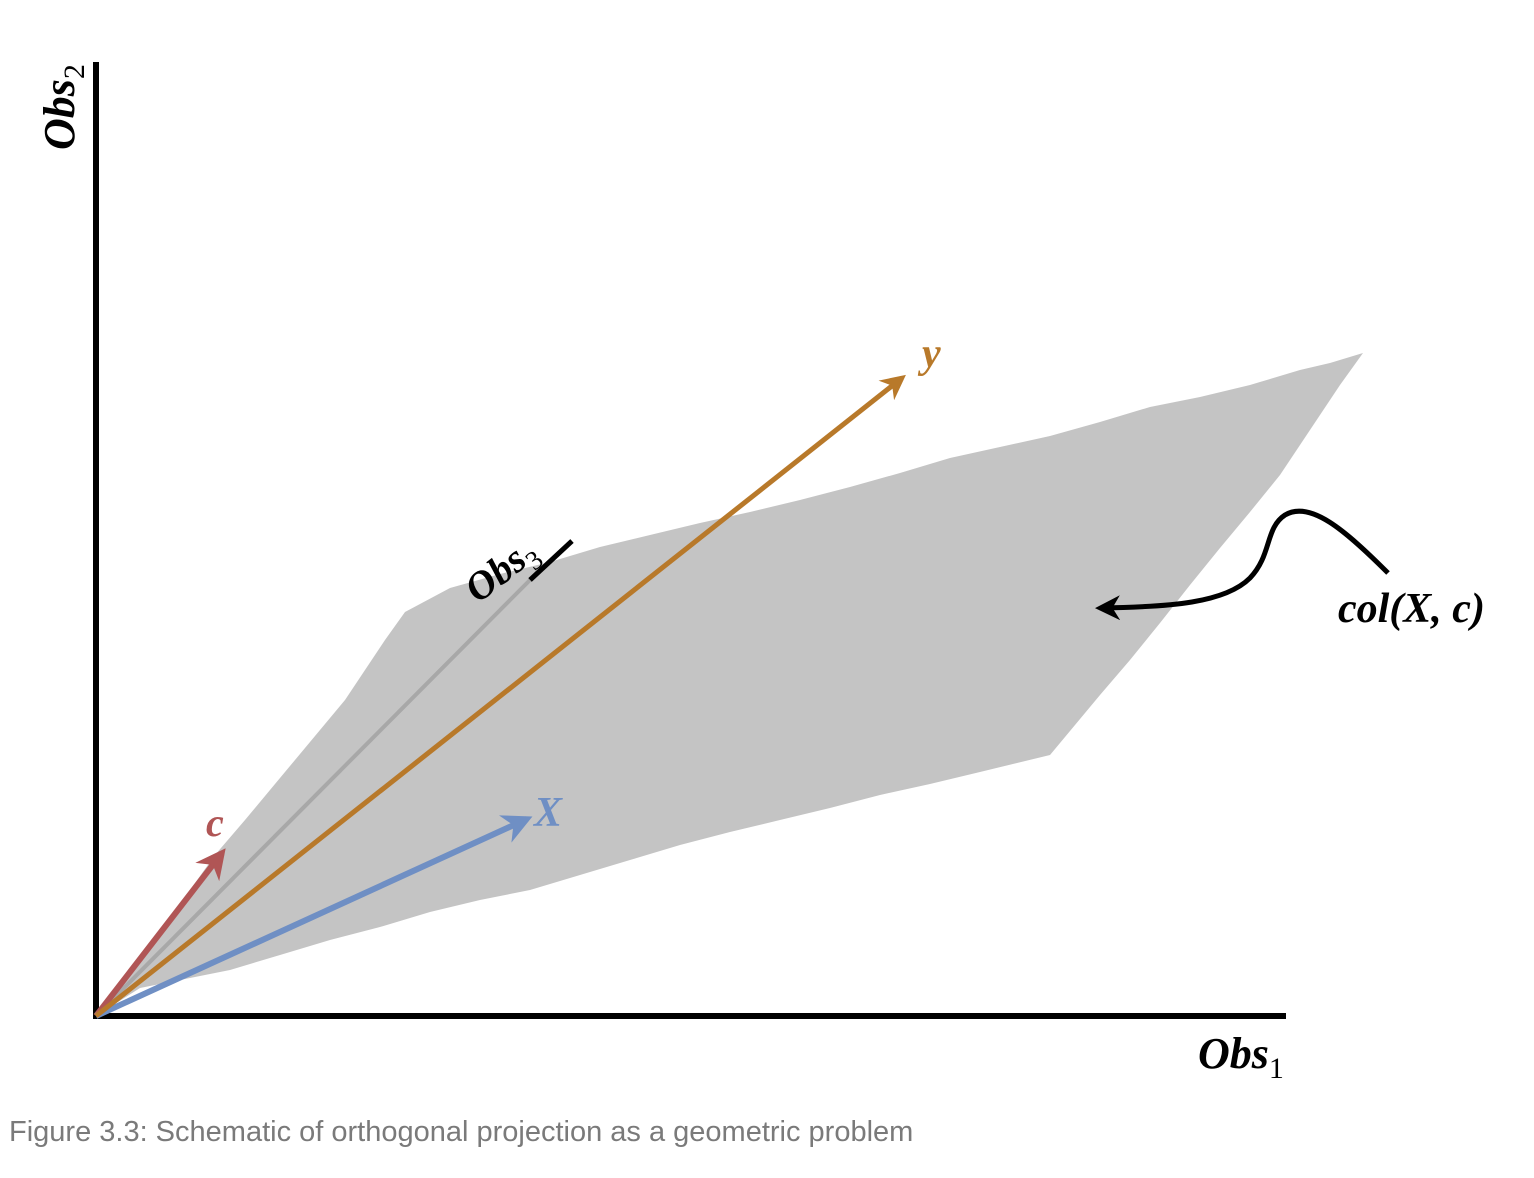  I want to click on vector-x-label: X, so click(547, 813).